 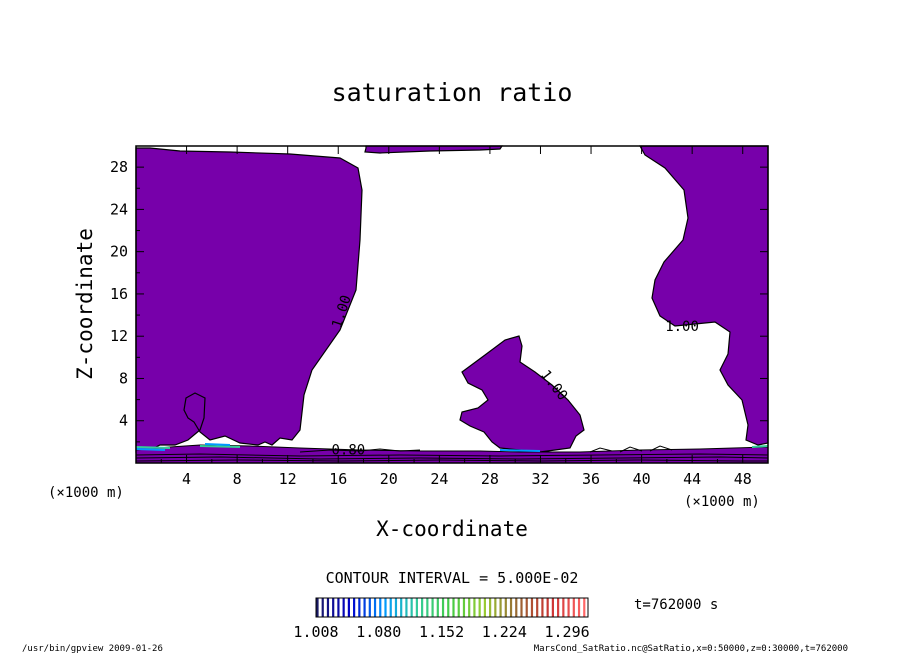 What do you see at coordinates (439, 479) in the screenshot?
I see `x-tick-label: 24` at bounding box center [439, 479].